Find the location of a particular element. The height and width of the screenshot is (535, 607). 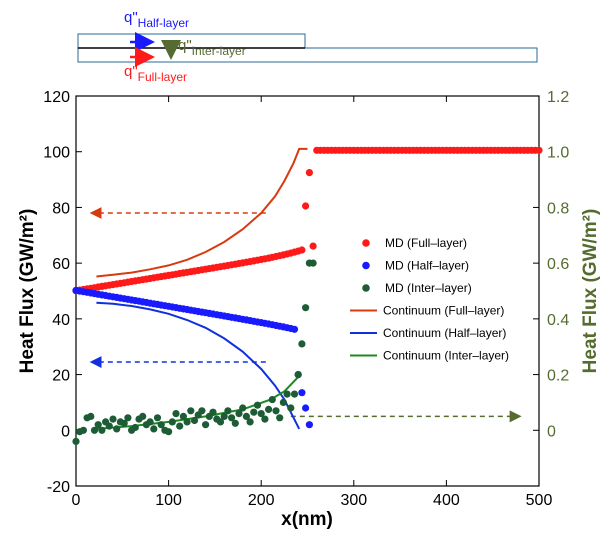

x-tick-label: 100 is located at coordinates (168, 500).